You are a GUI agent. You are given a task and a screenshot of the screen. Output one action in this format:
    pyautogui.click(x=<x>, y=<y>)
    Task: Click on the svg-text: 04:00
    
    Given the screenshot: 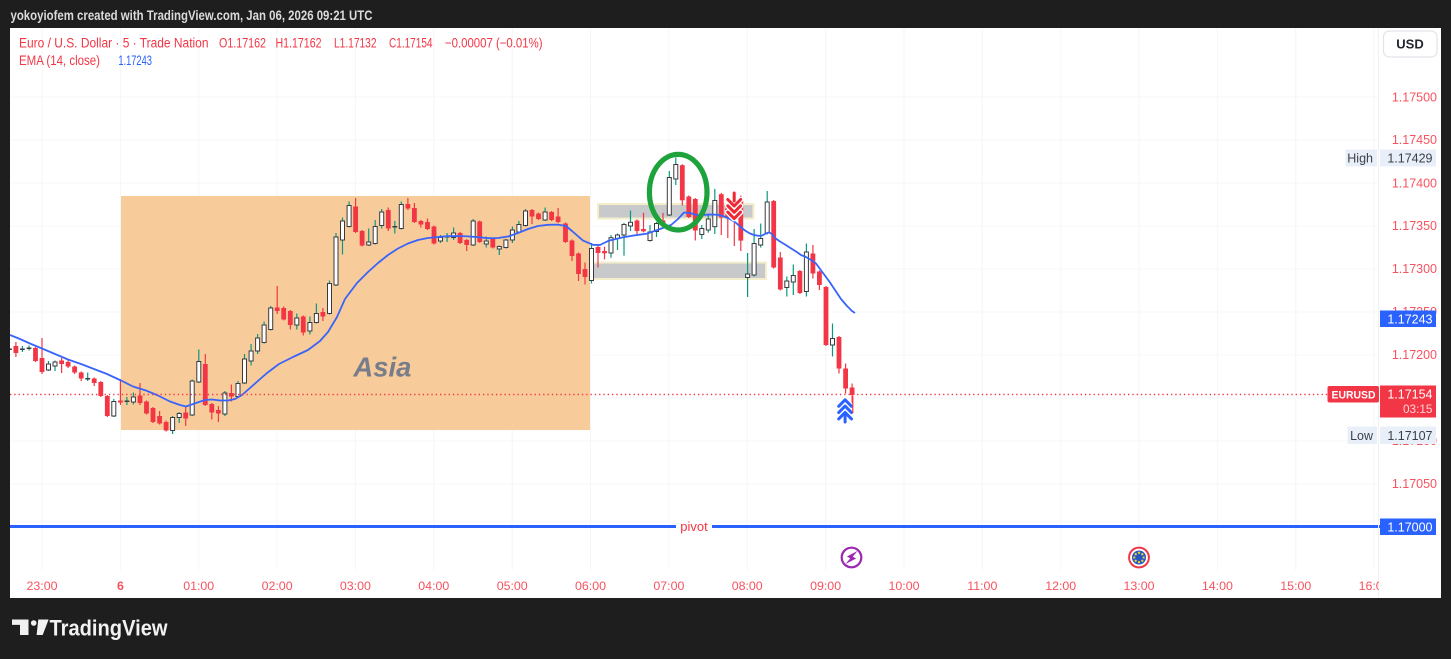 What is the action you would take?
    pyautogui.click(x=433, y=586)
    